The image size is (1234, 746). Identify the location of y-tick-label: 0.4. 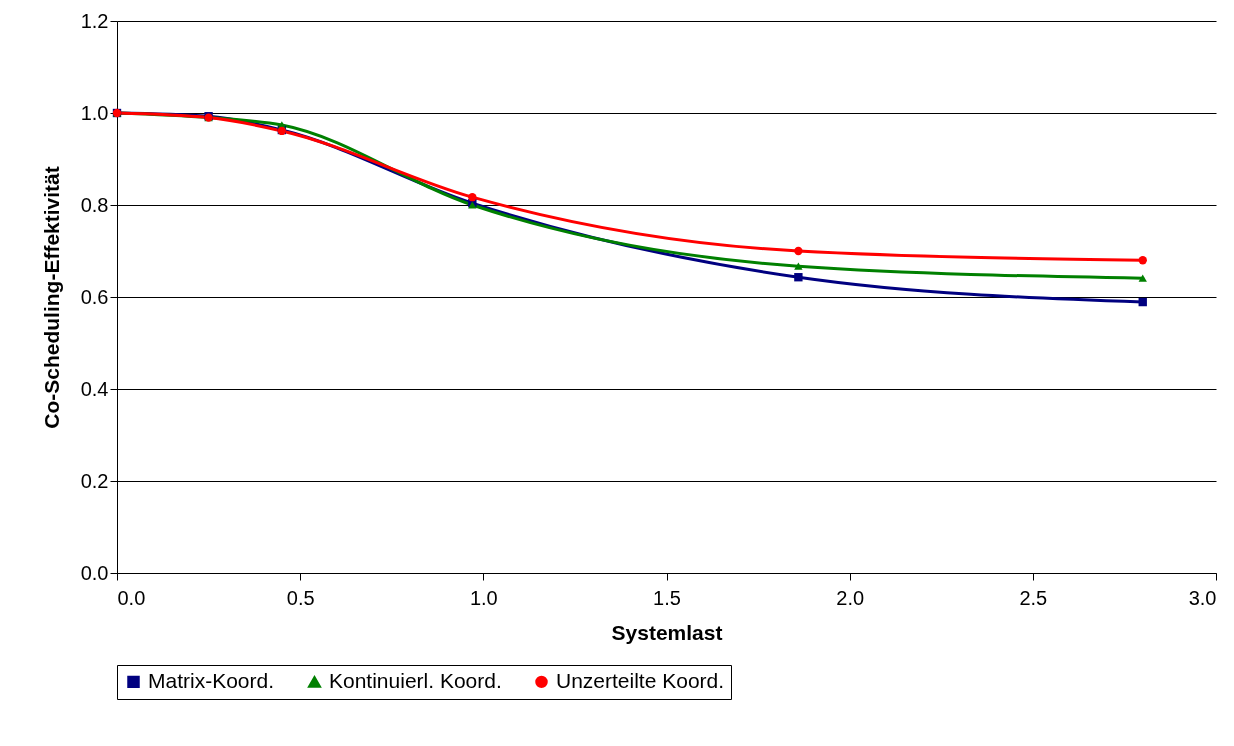
(94, 388).